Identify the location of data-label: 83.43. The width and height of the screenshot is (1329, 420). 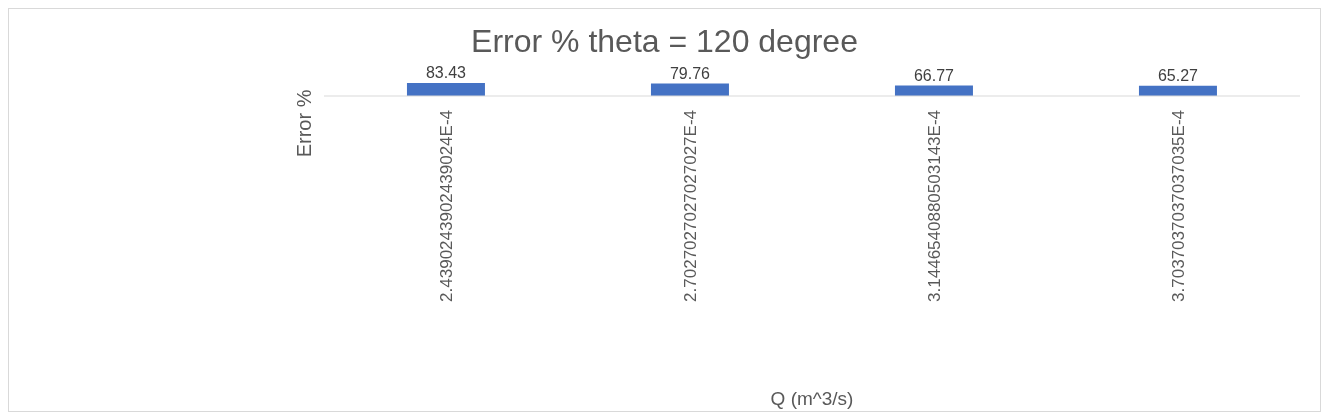
(446, 72).